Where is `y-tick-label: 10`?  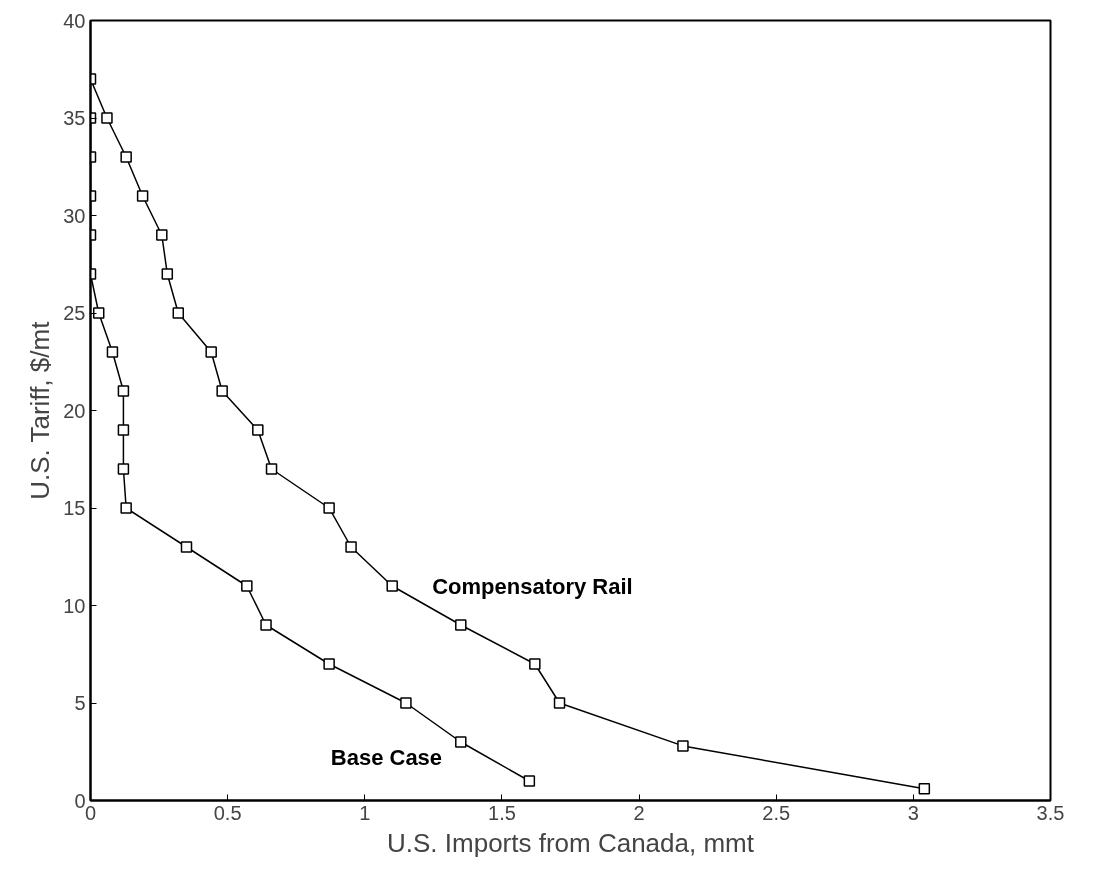 y-tick-label: 10 is located at coordinates (74, 605).